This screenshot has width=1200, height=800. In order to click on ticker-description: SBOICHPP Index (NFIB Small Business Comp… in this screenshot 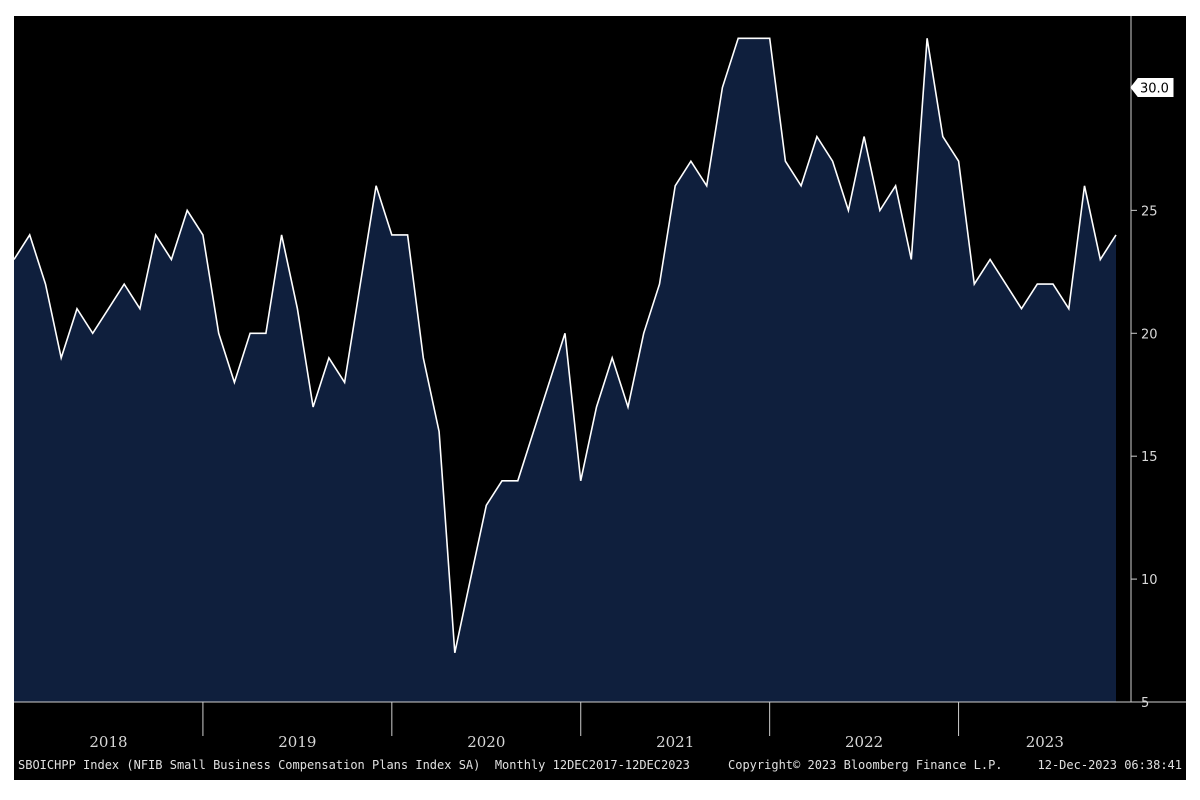, I will do `click(354, 765)`.